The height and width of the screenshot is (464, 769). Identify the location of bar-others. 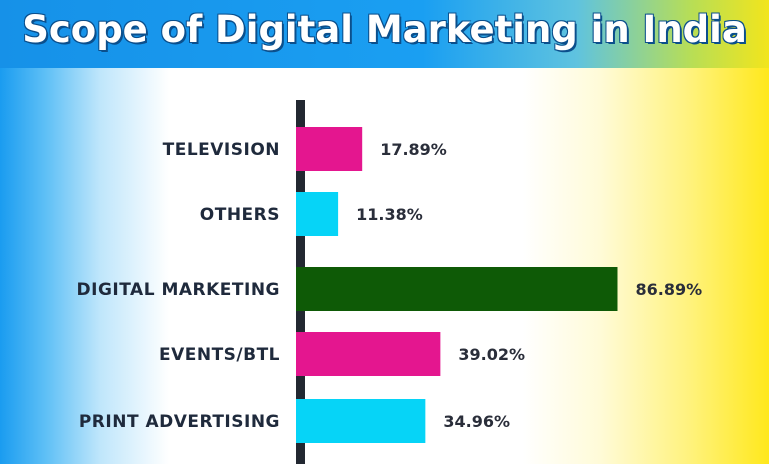
(317, 214).